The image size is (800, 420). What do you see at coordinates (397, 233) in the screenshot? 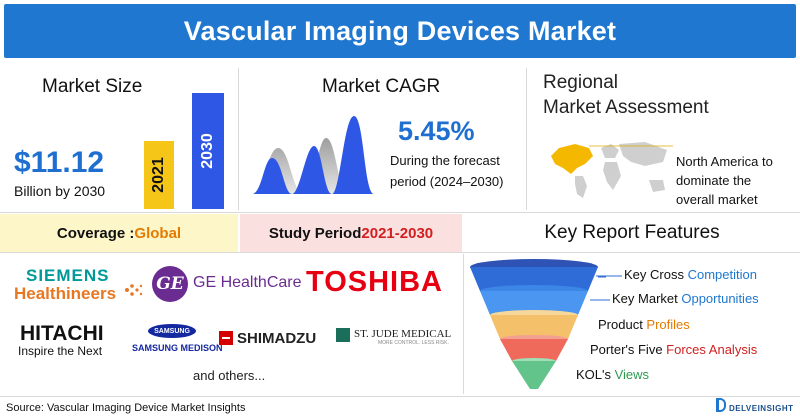
I see `study-period-value: 2021-2030` at bounding box center [397, 233].